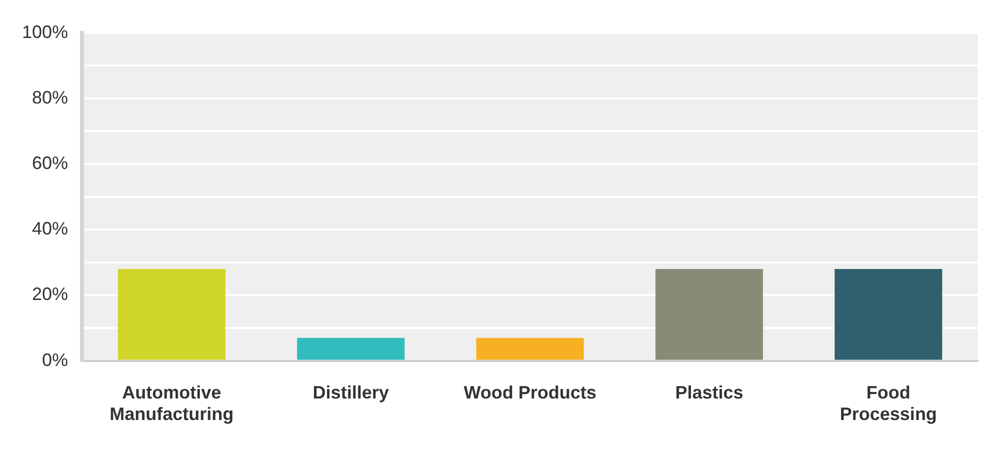  I want to click on x-tick-label: Automotive Manufacturing, so click(172, 403).